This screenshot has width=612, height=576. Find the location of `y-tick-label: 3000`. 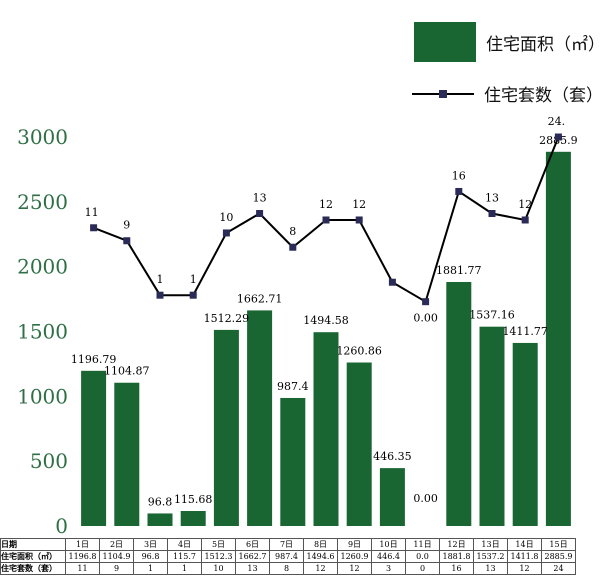

y-tick-label: 3000 is located at coordinates (42, 137).